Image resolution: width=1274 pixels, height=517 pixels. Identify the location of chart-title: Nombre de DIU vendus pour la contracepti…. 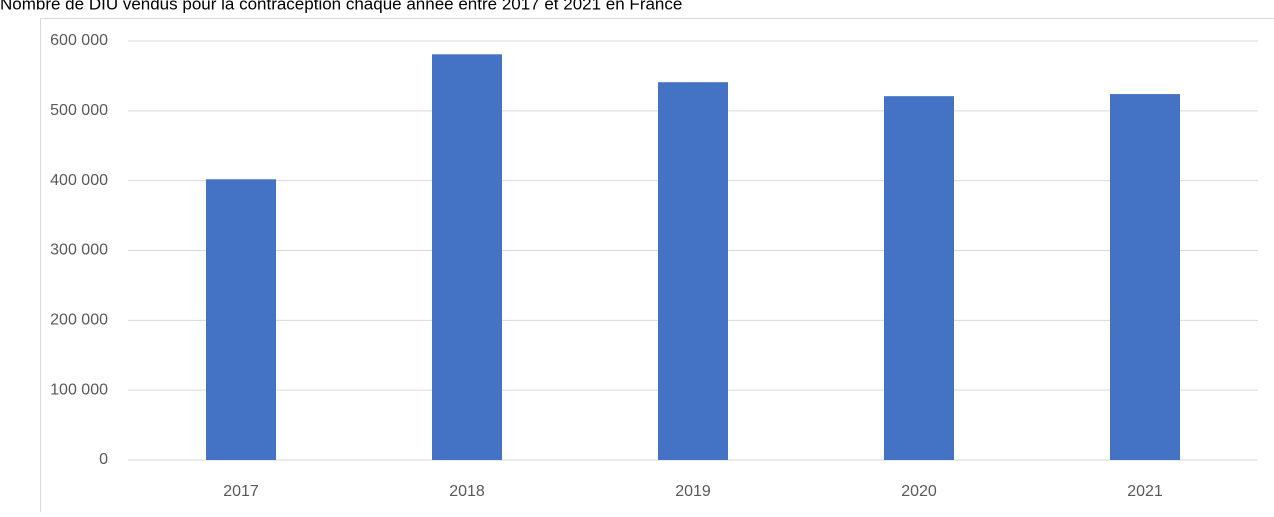
(341, 6).